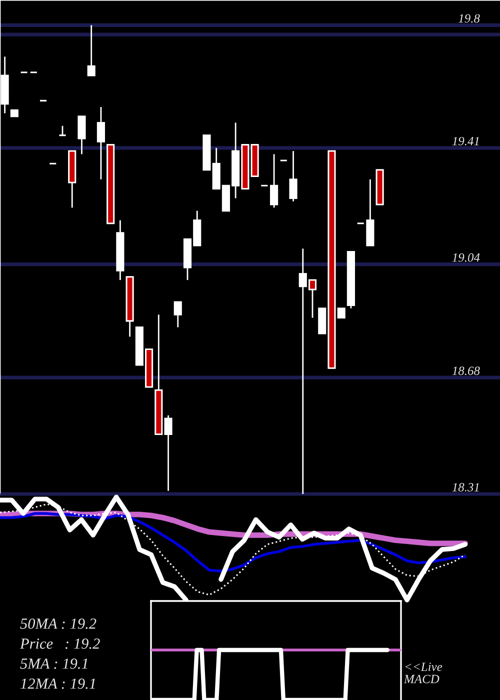 The width and height of the screenshot is (500, 700). What do you see at coordinates (466, 371) in the screenshot?
I see `y-tick-label: 18.68` at bounding box center [466, 371].